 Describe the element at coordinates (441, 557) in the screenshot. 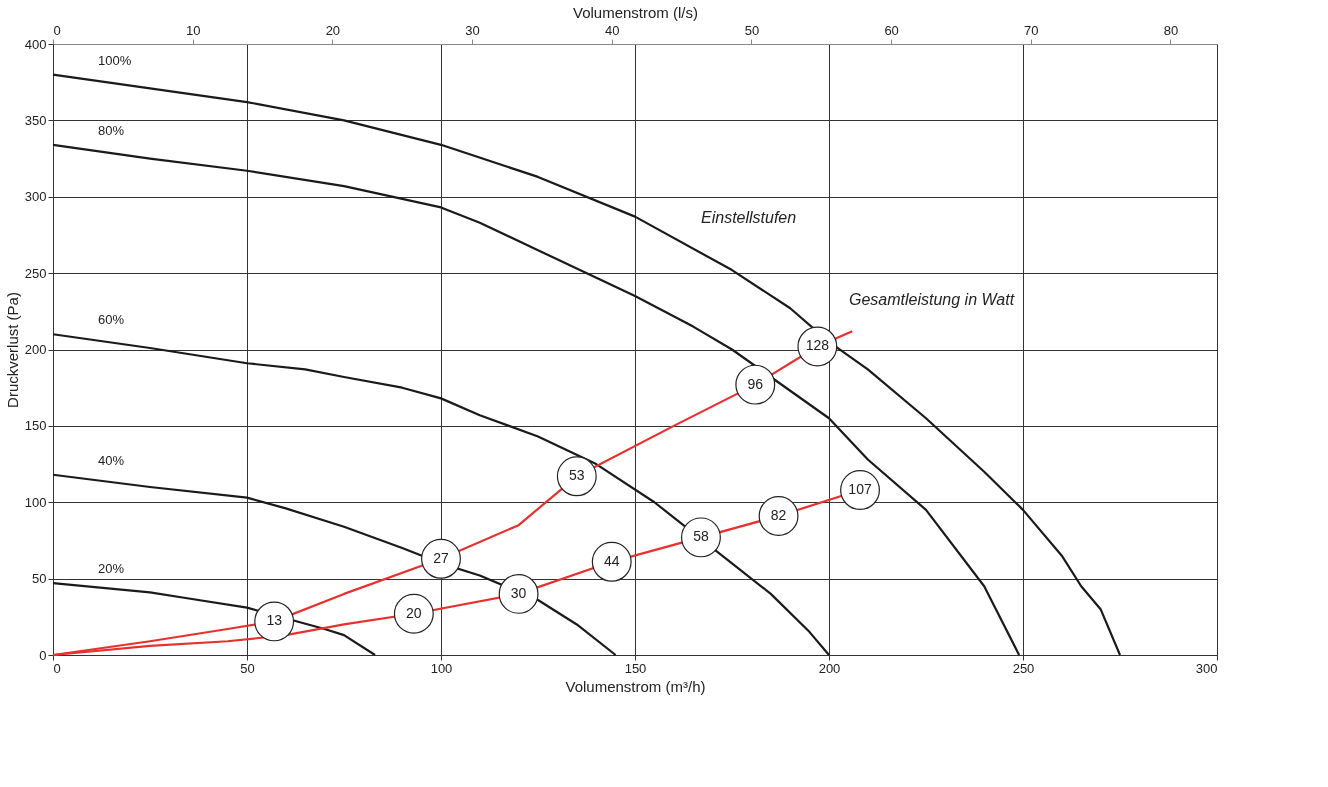

I see `annotation: 27` at that location.